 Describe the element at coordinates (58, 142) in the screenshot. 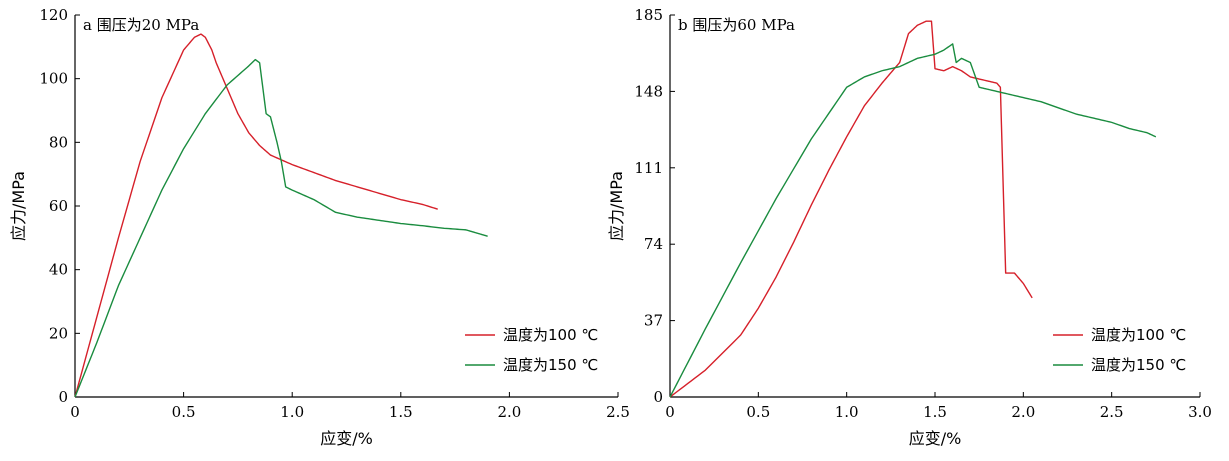

I see `y-tick-label: 80` at that location.